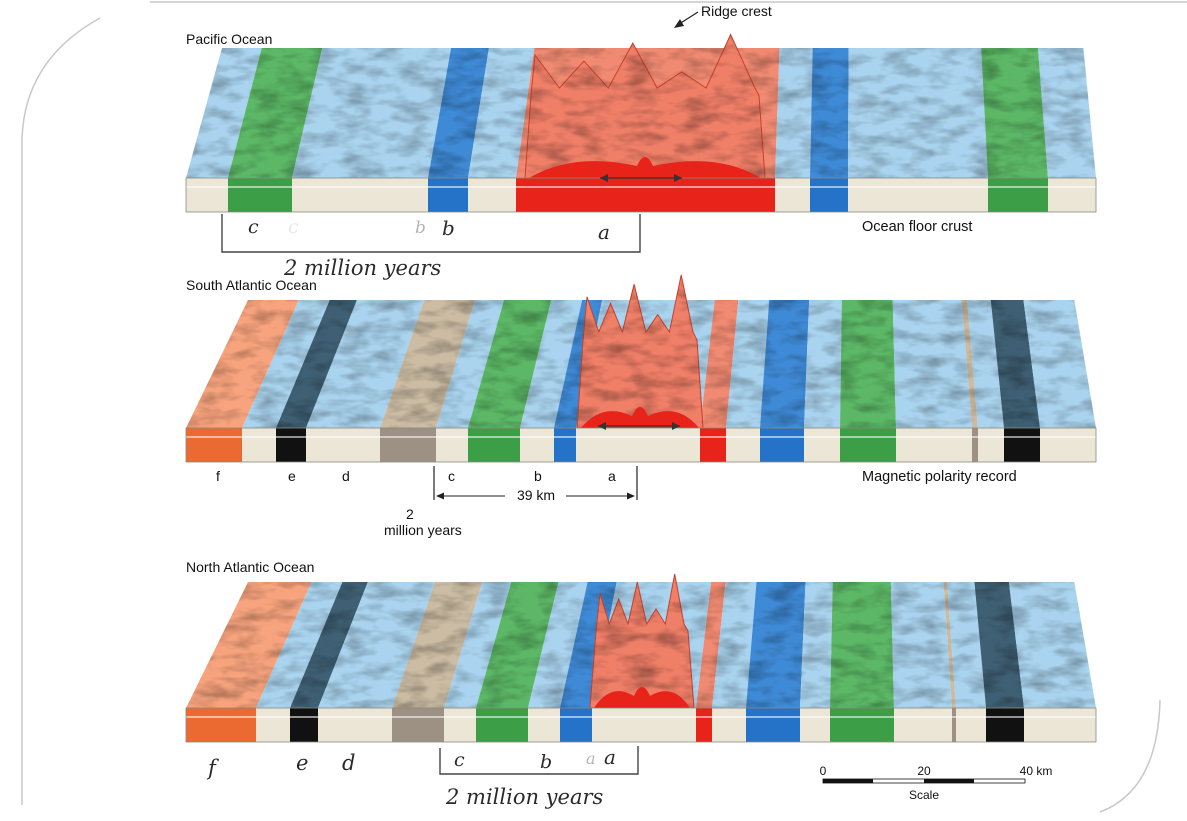  Describe the element at coordinates (431, 233) in the screenshot. I see `pacific-hand-bracket` at that location.